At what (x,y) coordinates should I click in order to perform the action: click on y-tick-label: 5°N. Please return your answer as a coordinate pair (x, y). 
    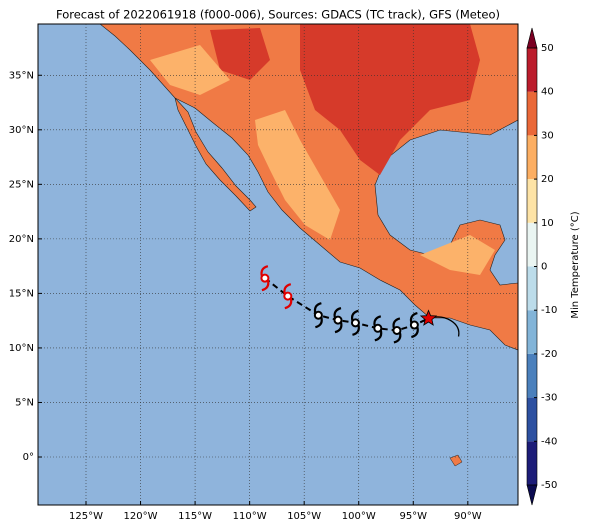
    Looking at the image, I should click on (24, 402).